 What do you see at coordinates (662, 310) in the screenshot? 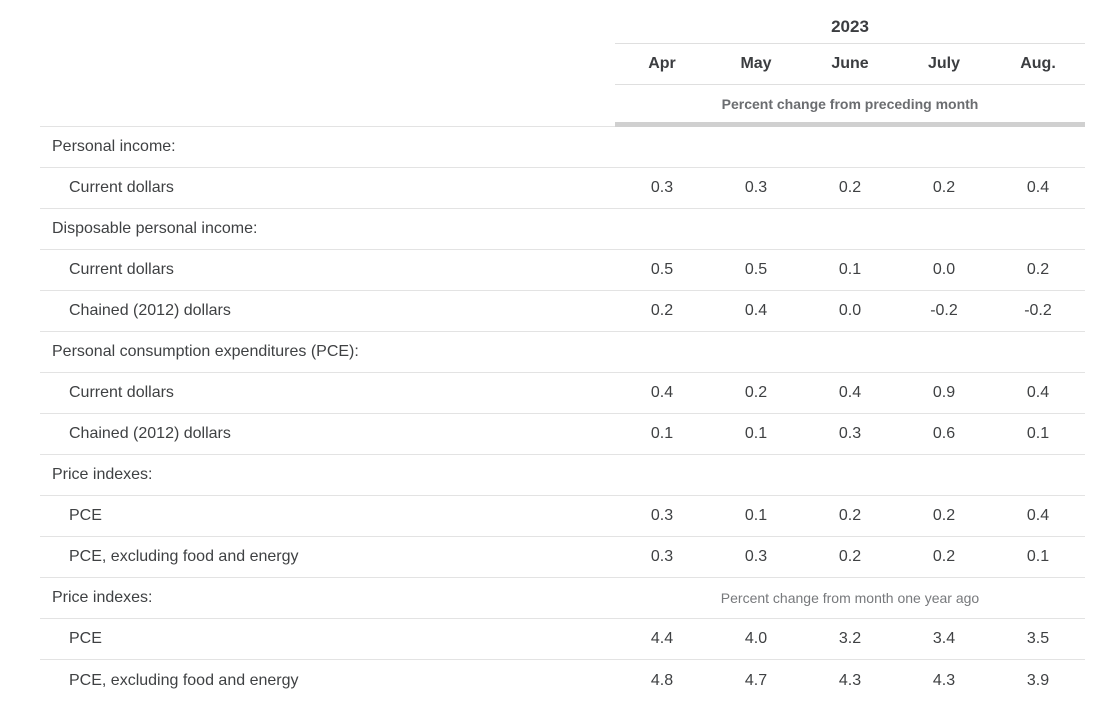
I see `value-apr: 0.2` at bounding box center [662, 310].